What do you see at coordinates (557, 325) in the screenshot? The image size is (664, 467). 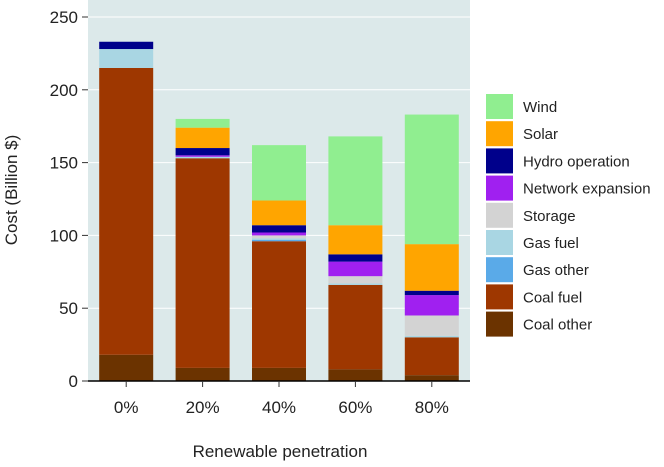 I see `legend-label: Coal other` at bounding box center [557, 325].